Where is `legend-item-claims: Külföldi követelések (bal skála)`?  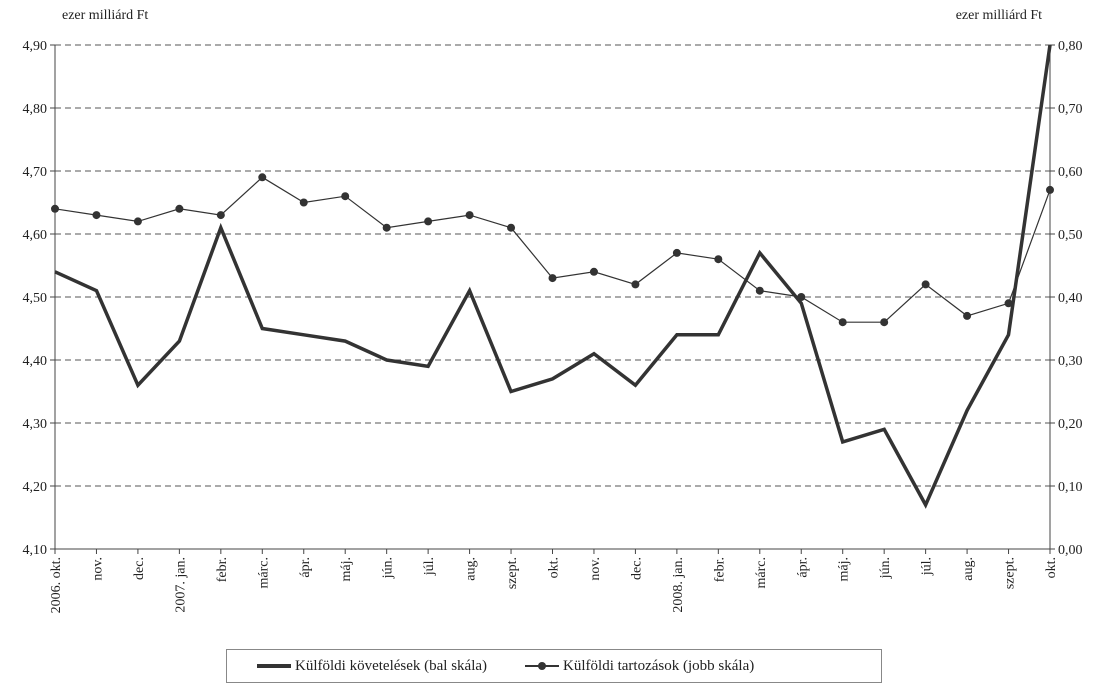
legend-item-claims: Külföldi követelések (bal skála) is located at coordinates (372, 666).